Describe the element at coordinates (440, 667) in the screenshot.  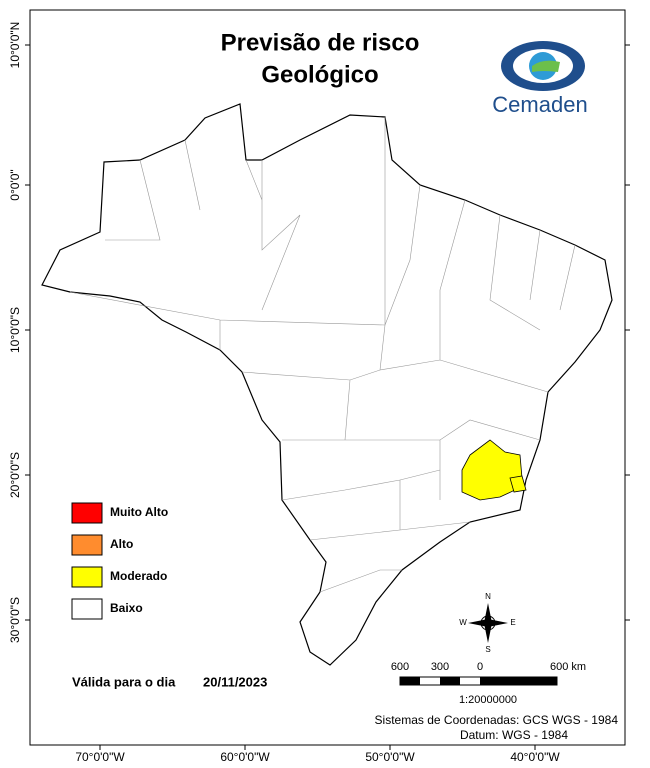
I see `scale-label: 300` at that location.